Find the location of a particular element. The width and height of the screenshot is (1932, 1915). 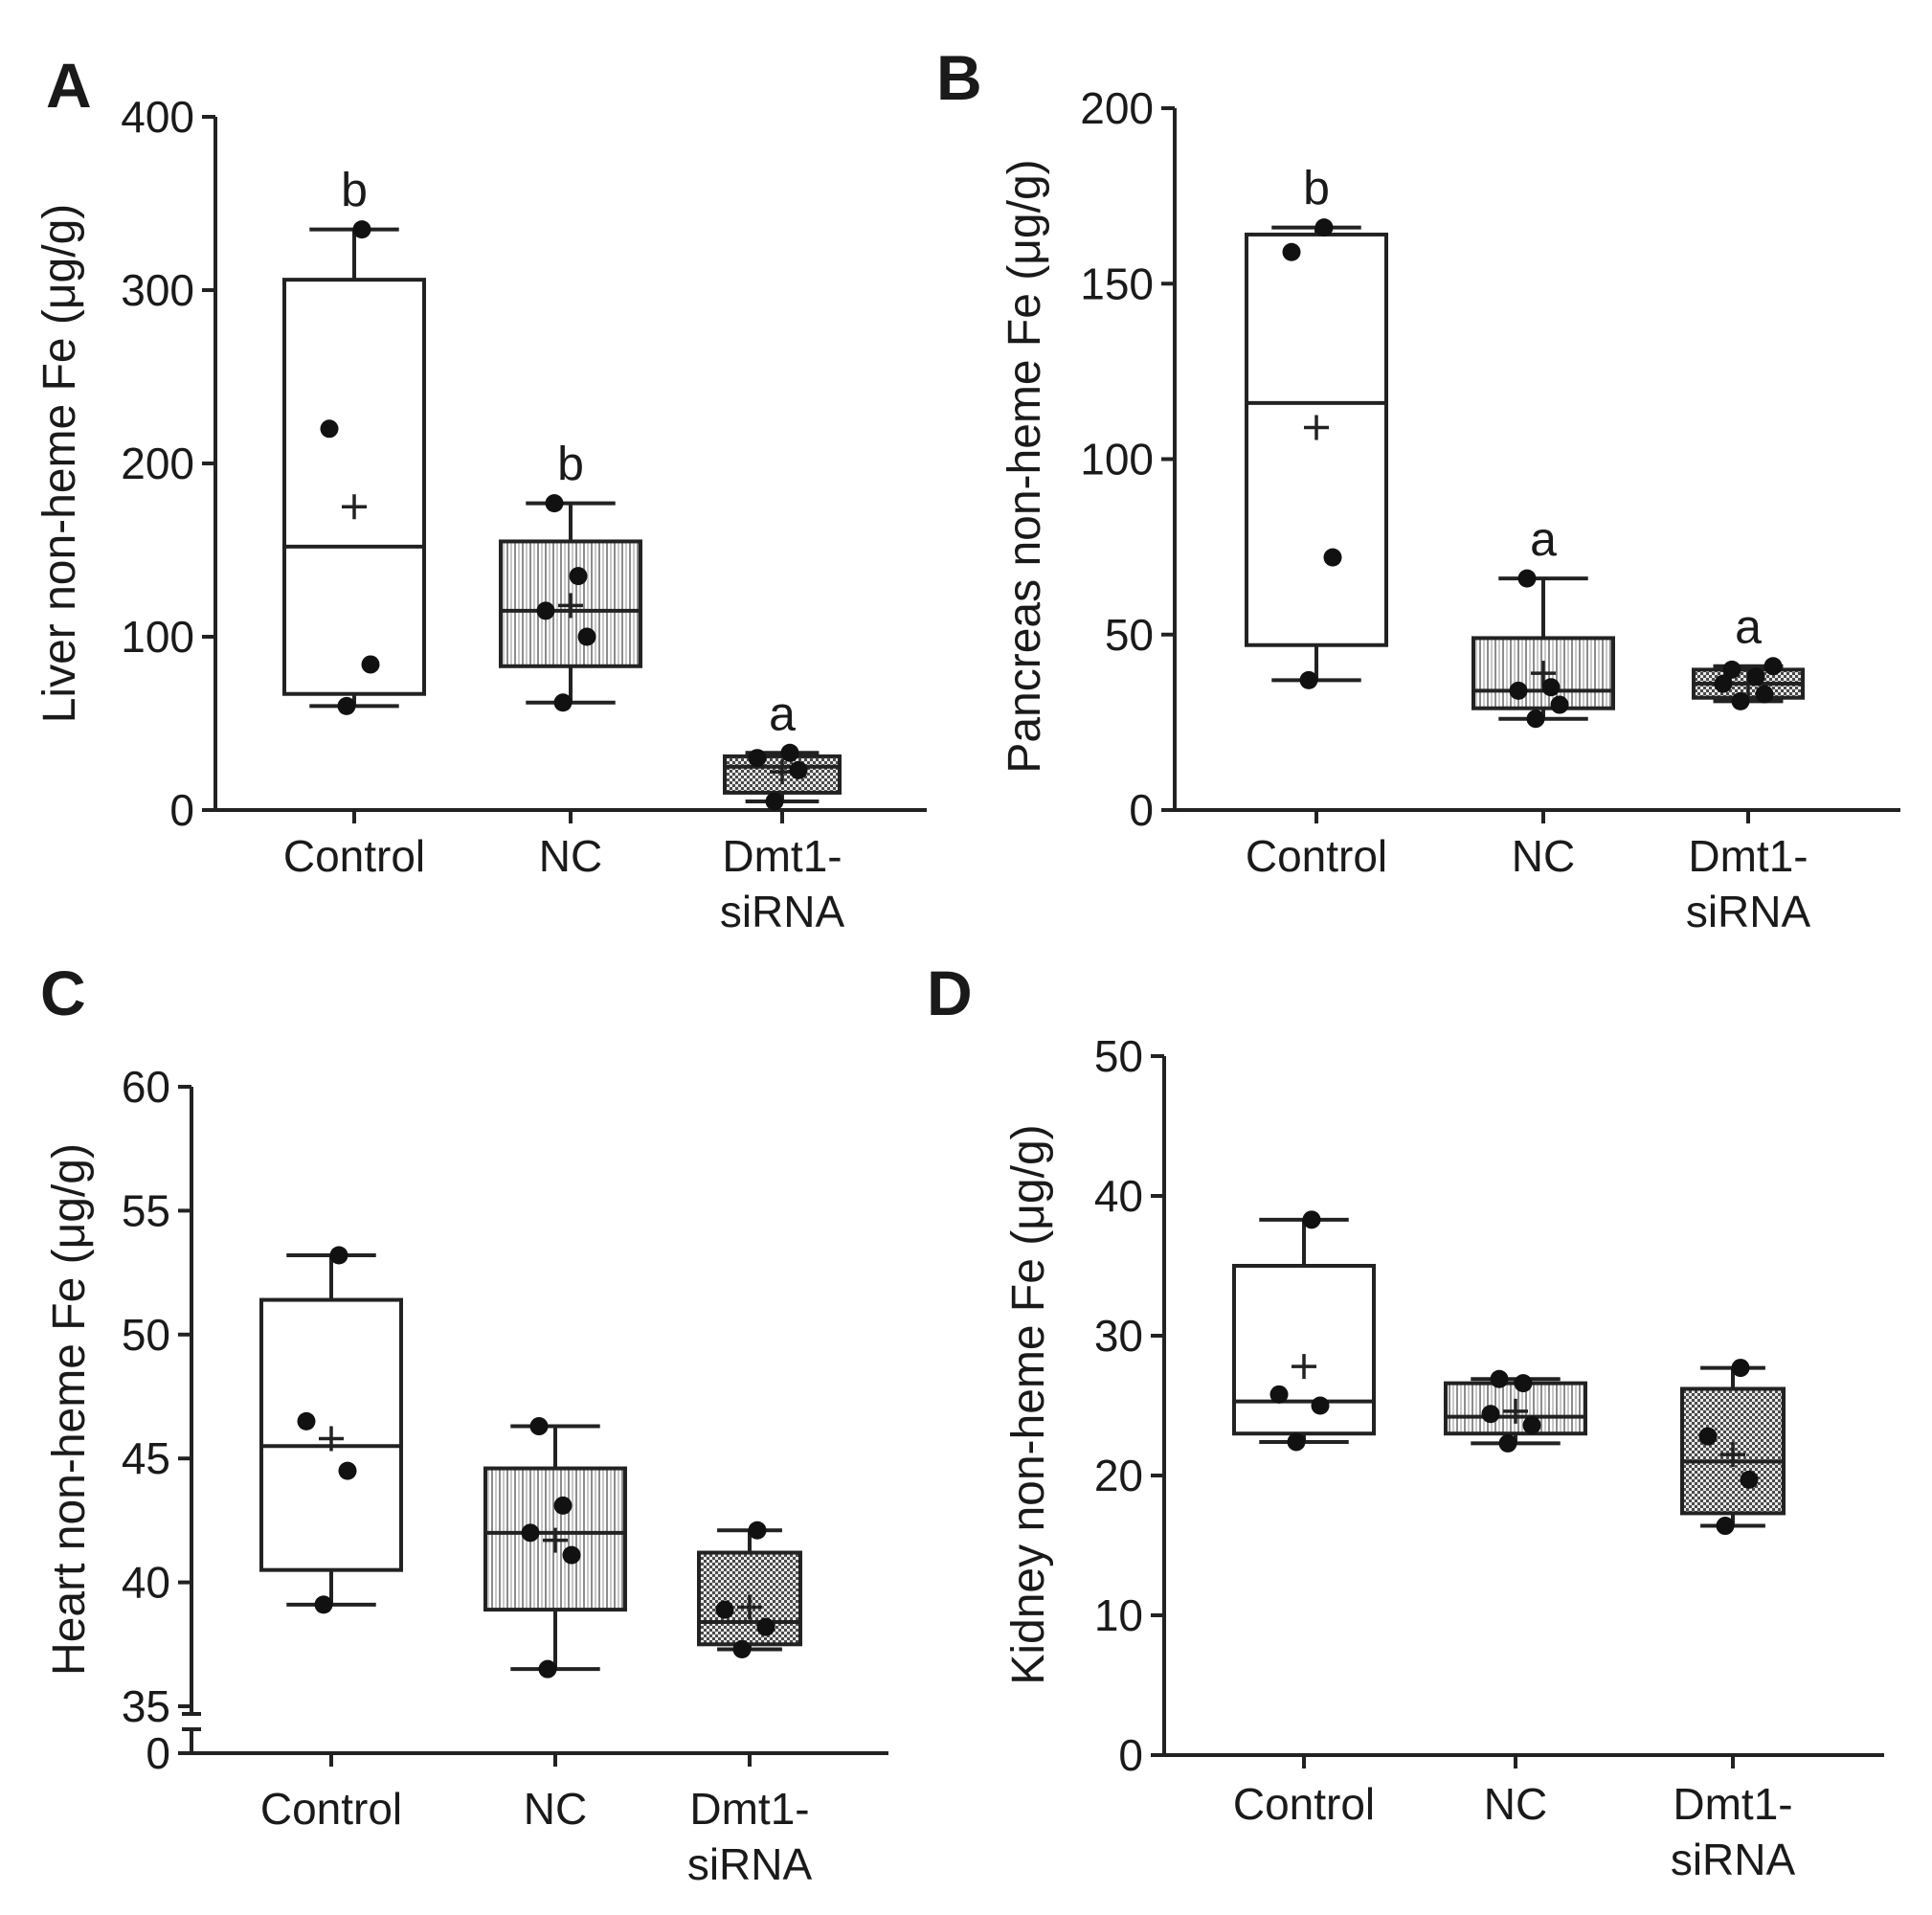

box-dmt1-sirna: a is located at coordinates (783, 749).